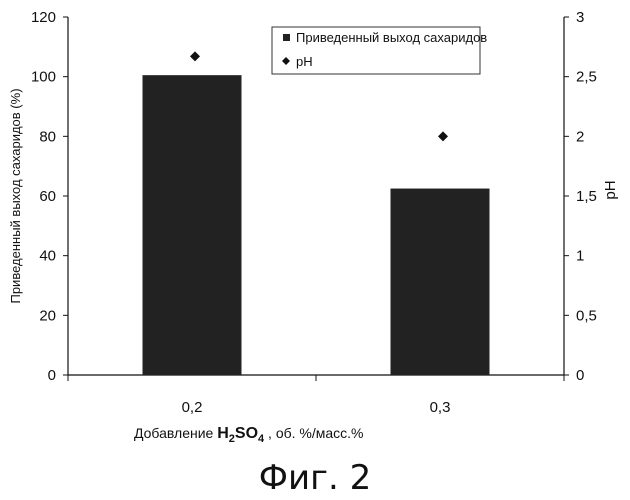 The image size is (630, 500). What do you see at coordinates (304, 61) in the screenshot?
I see `legend-ph-label: pH` at bounding box center [304, 61].